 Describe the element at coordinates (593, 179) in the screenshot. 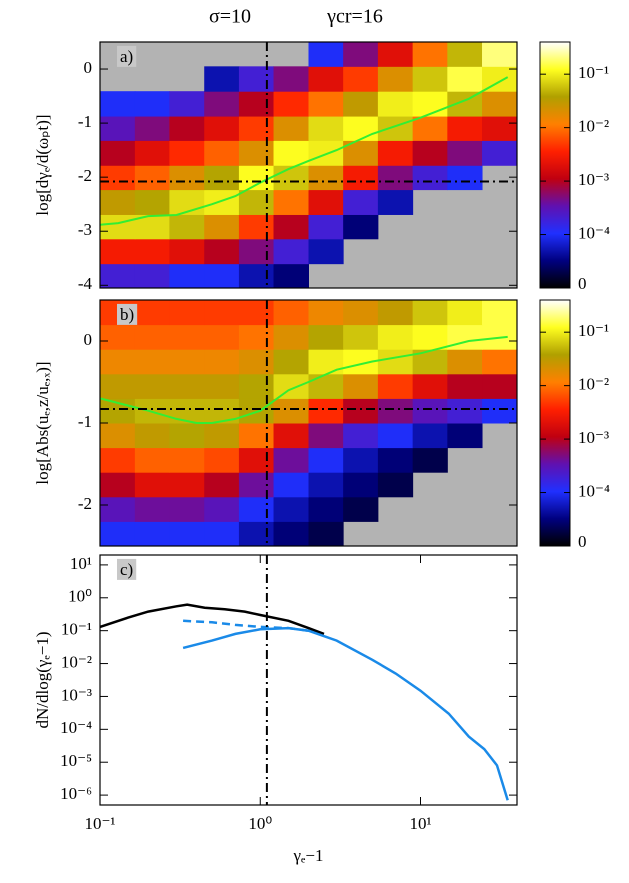

I see `colorbar-tick-label: 10⁻³` at that location.